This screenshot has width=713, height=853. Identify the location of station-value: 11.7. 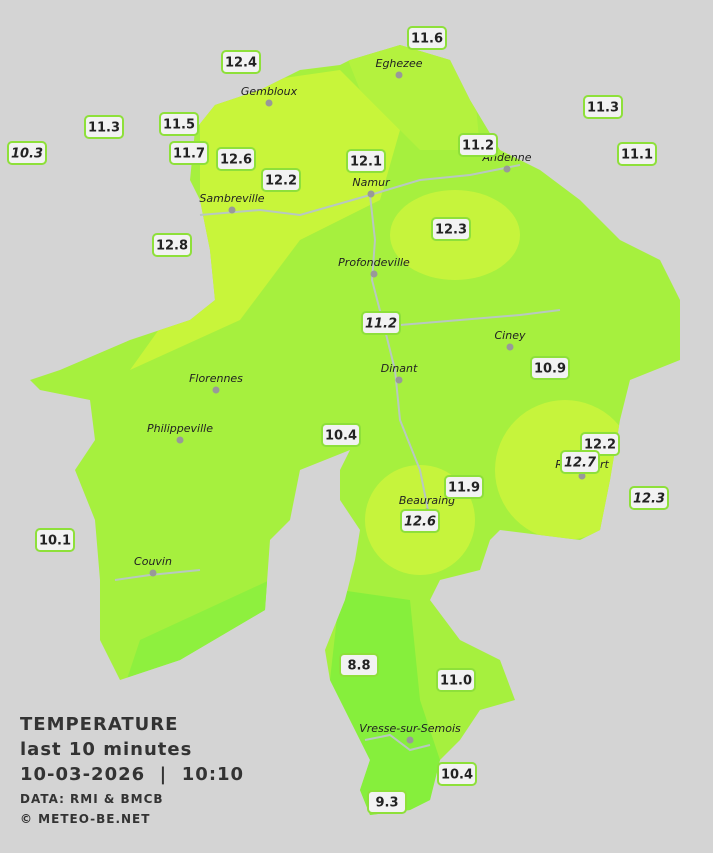
(189, 154).